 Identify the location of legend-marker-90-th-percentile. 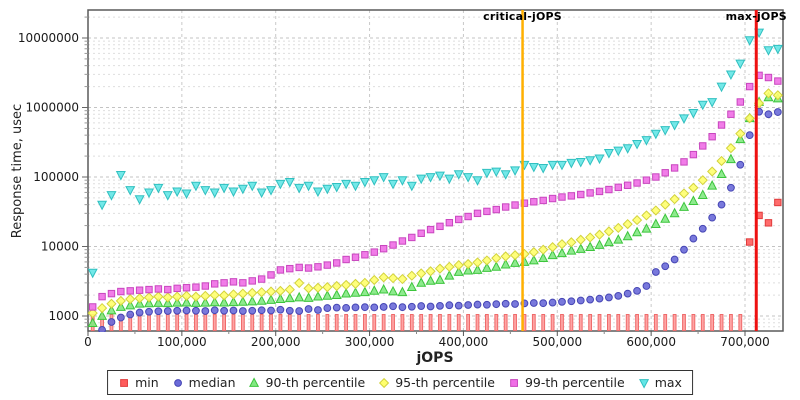
(254, 381).